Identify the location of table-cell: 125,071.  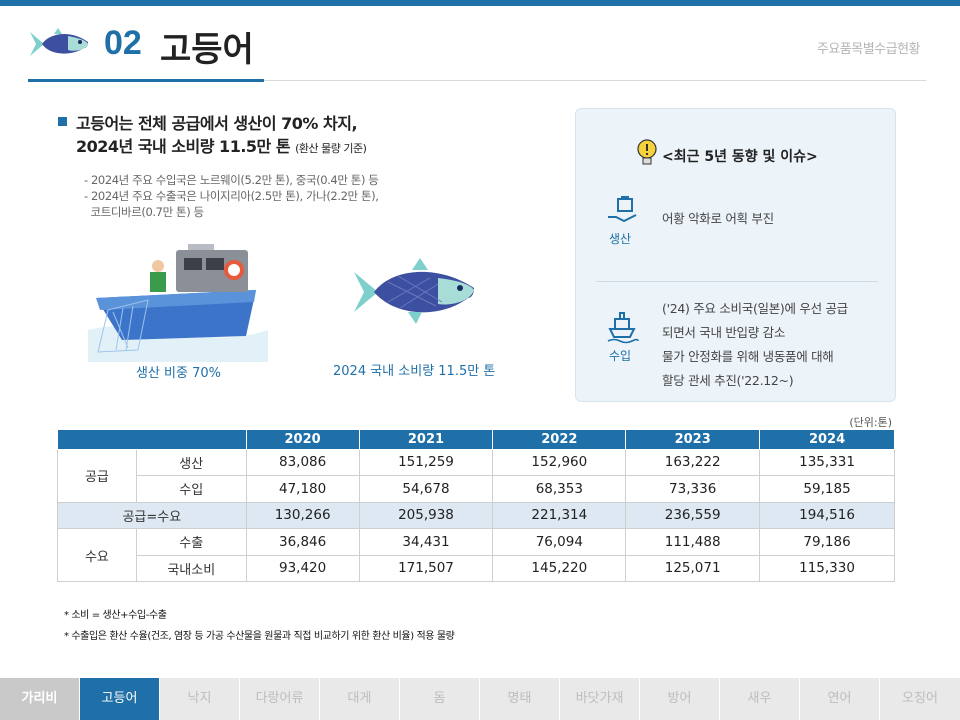
(693, 568).